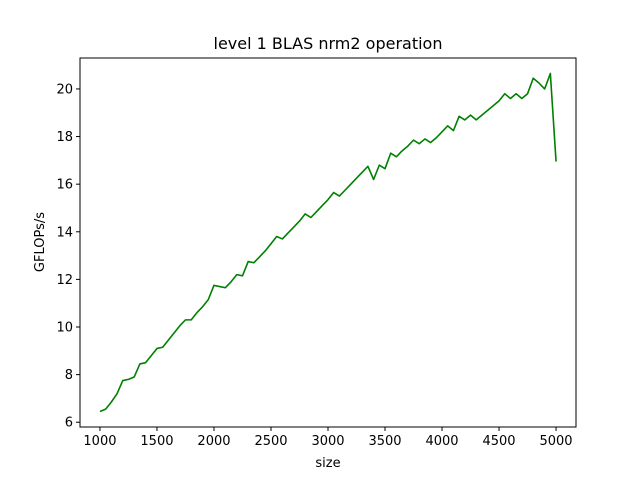 The image size is (640, 480). Describe the element at coordinates (64, 89) in the screenshot. I see `y-tick-label: 20` at that location.